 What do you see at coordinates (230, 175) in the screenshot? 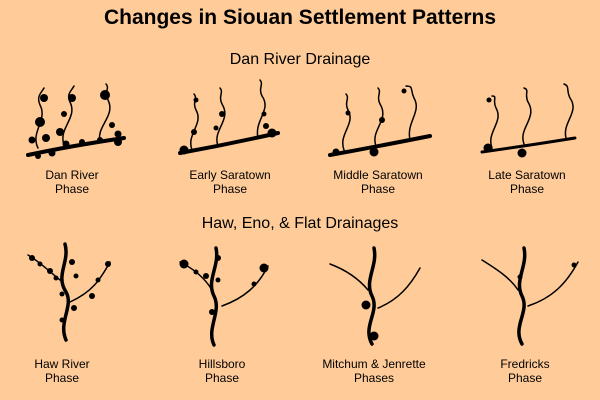
I see `caption-line-1: Early Saratown` at bounding box center [230, 175].